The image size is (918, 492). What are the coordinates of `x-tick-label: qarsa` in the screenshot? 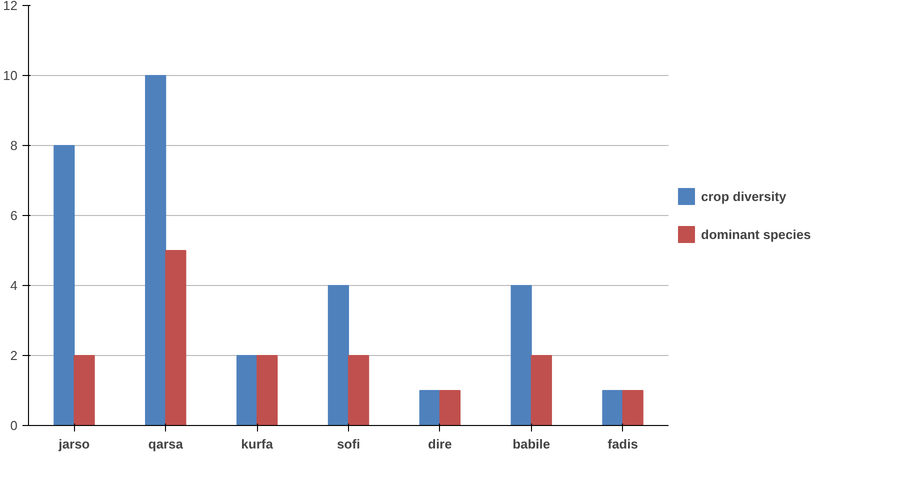 It's located at (166, 444).